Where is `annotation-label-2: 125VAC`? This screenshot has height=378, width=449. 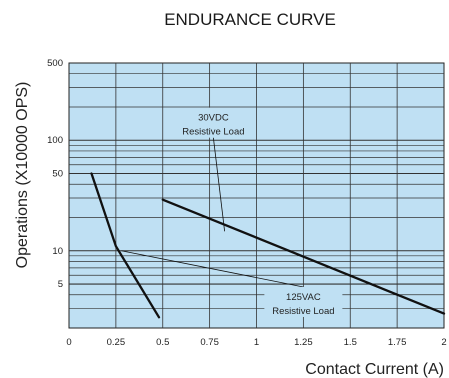
annotation-label-2: 125VAC is located at coordinates (303, 297).